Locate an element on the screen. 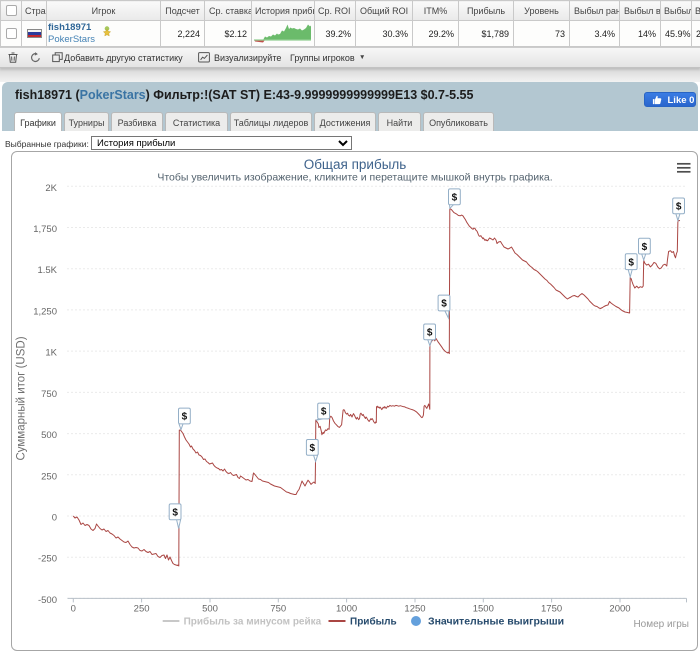 Image resolution: width=700 pixels, height=651 pixels. svg-text: Прибыль за минусом рейка is located at coordinates (253, 621).